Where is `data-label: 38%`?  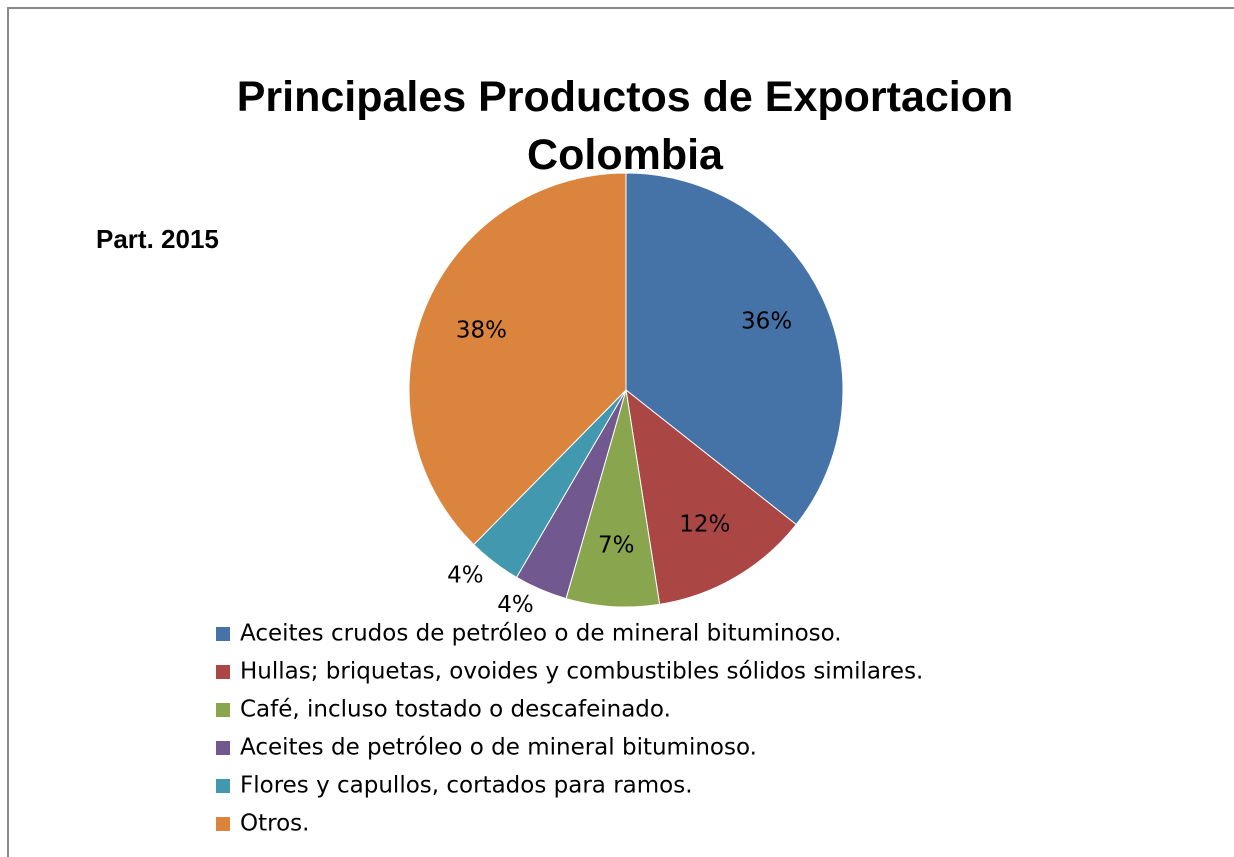 data-label: 38% is located at coordinates (481, 330).